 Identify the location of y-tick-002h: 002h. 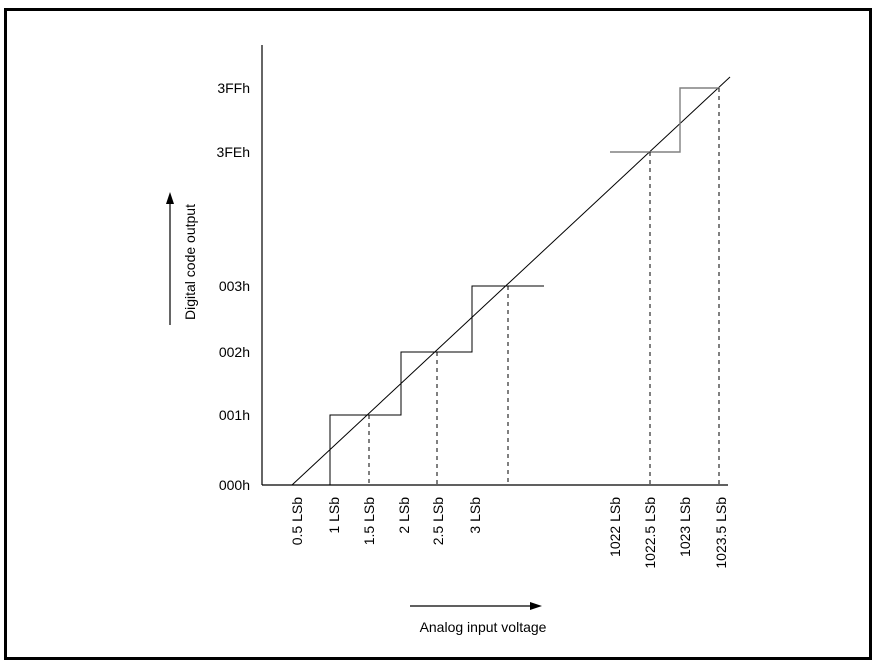
(234, 352).